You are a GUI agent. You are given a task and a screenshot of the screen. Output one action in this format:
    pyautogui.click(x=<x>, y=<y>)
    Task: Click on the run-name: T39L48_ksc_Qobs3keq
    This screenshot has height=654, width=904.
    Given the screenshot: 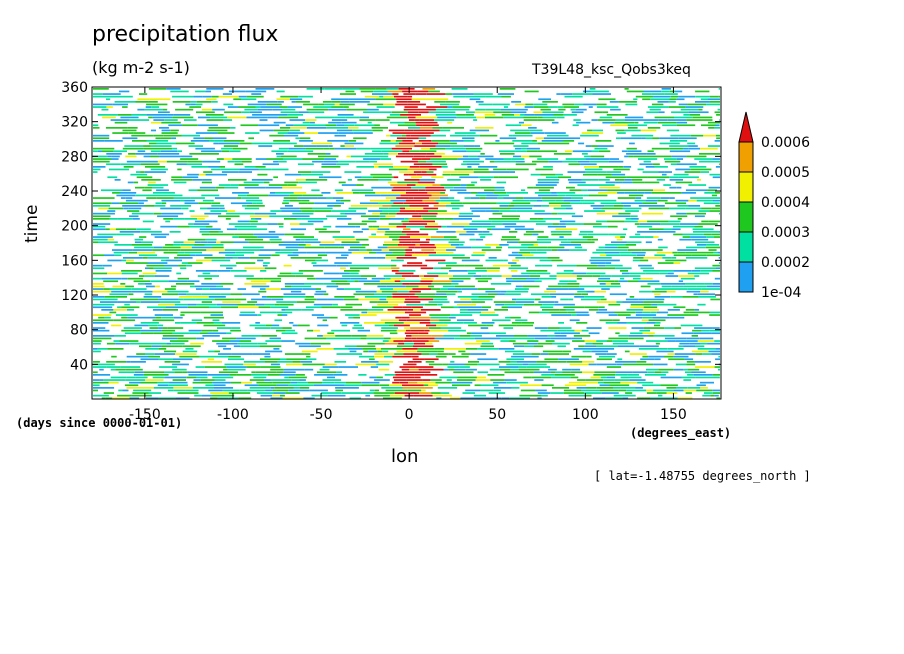 What is the action you would take?
    pyautogui.click(x=611, y=70)
    